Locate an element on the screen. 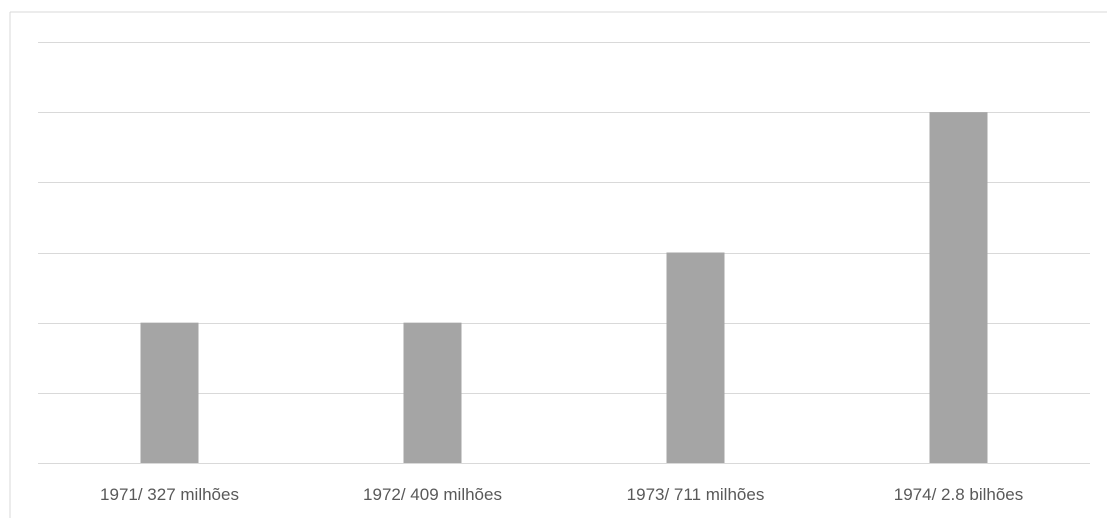 Image resolution: width=1107 pixels, height=523 pixels. x-tick-label: 1974/ 2.8 bilhões is located at coordinates (959, 494).